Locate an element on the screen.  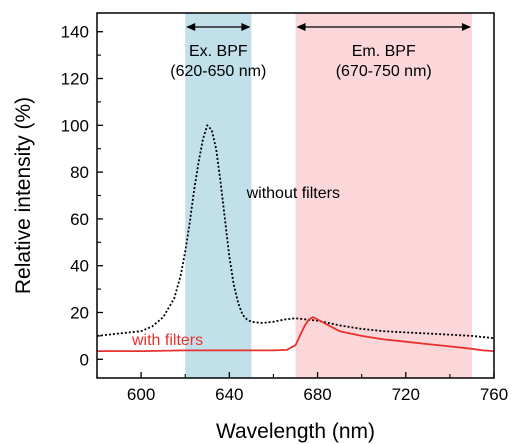
annotation-1: with filters is located at coordinates (167, 340).